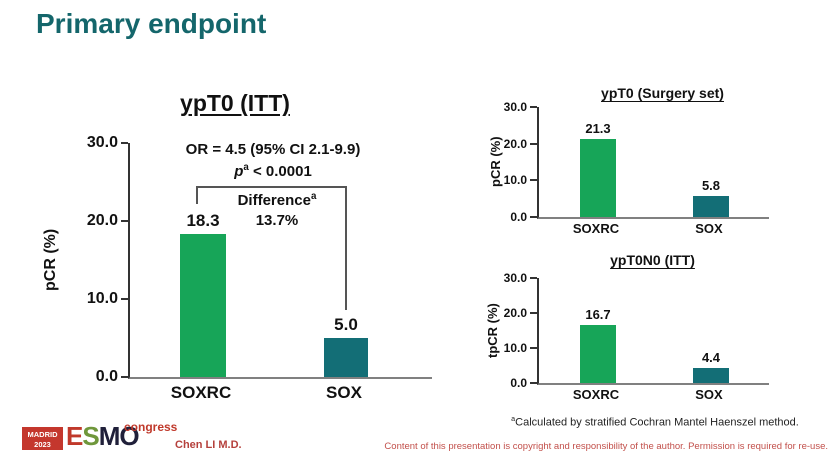  I want to click on p-value-annotation: pa < 0.0001, so click(273, 171).